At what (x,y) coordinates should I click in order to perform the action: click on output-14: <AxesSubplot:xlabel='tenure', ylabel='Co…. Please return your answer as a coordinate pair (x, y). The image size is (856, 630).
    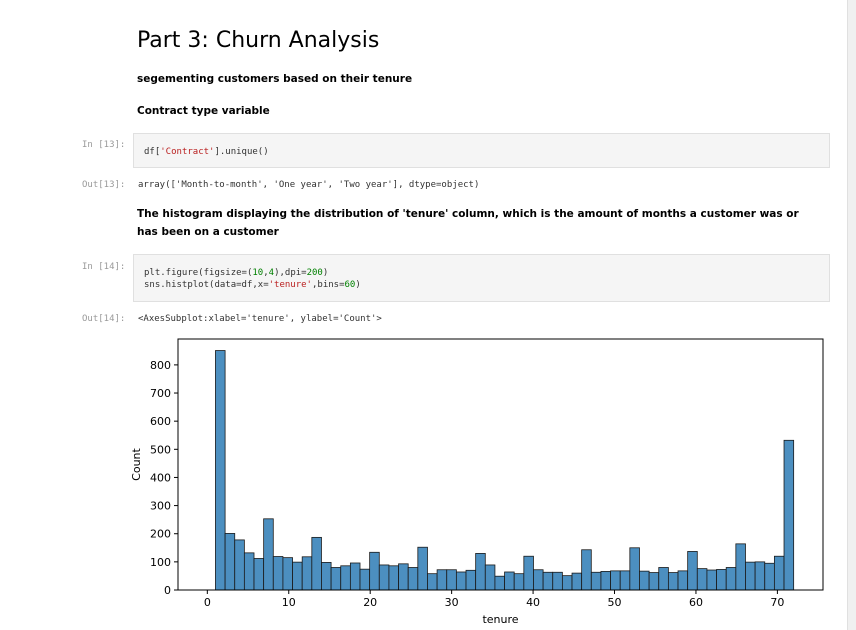
    Looking at the image, I should click on (260, 319).